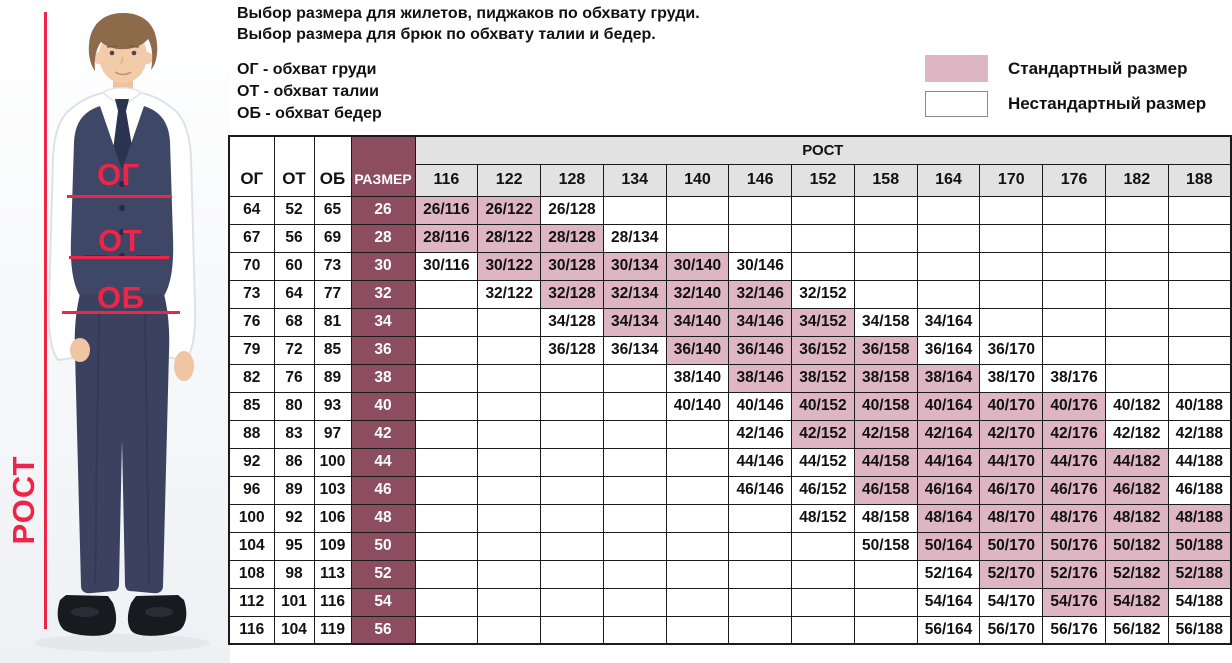 Image resolution: width=1232 pixels, height=663 pixels. I want to click on ob-value: 69, so click(332, 238).